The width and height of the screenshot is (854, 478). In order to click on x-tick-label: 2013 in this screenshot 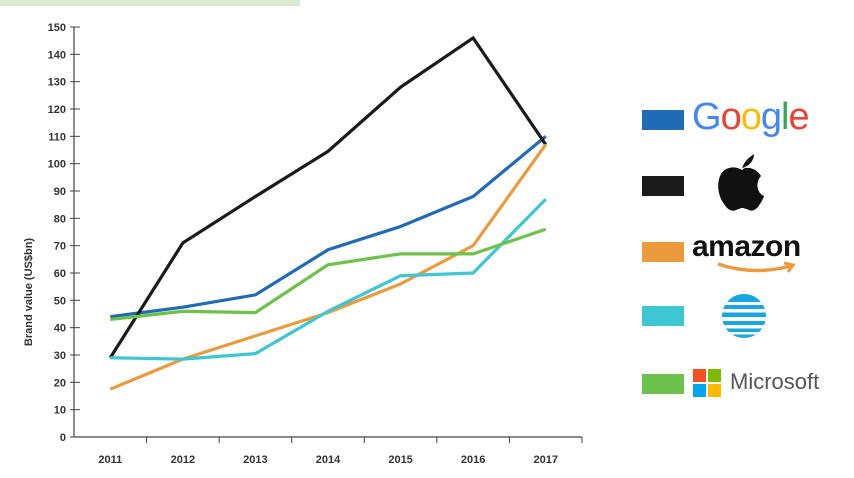, I will do `click(255, 460)`.